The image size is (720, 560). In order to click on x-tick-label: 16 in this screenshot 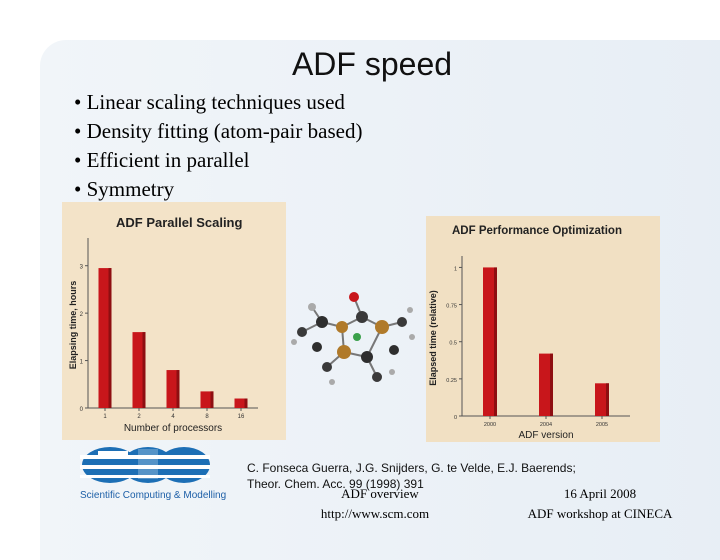, I will do `click(241, 417)`.